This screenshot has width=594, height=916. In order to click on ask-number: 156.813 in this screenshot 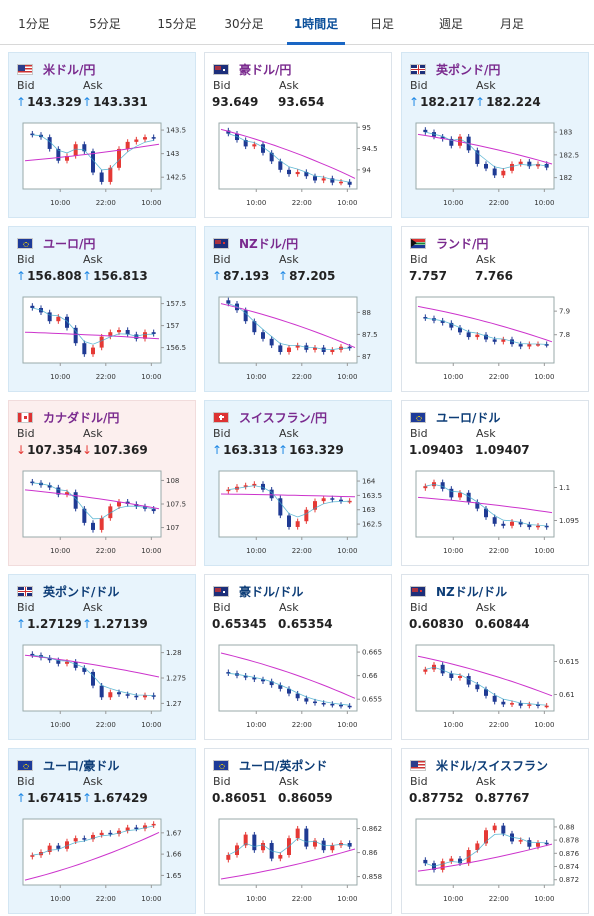, I will do `click(120, 276)`.